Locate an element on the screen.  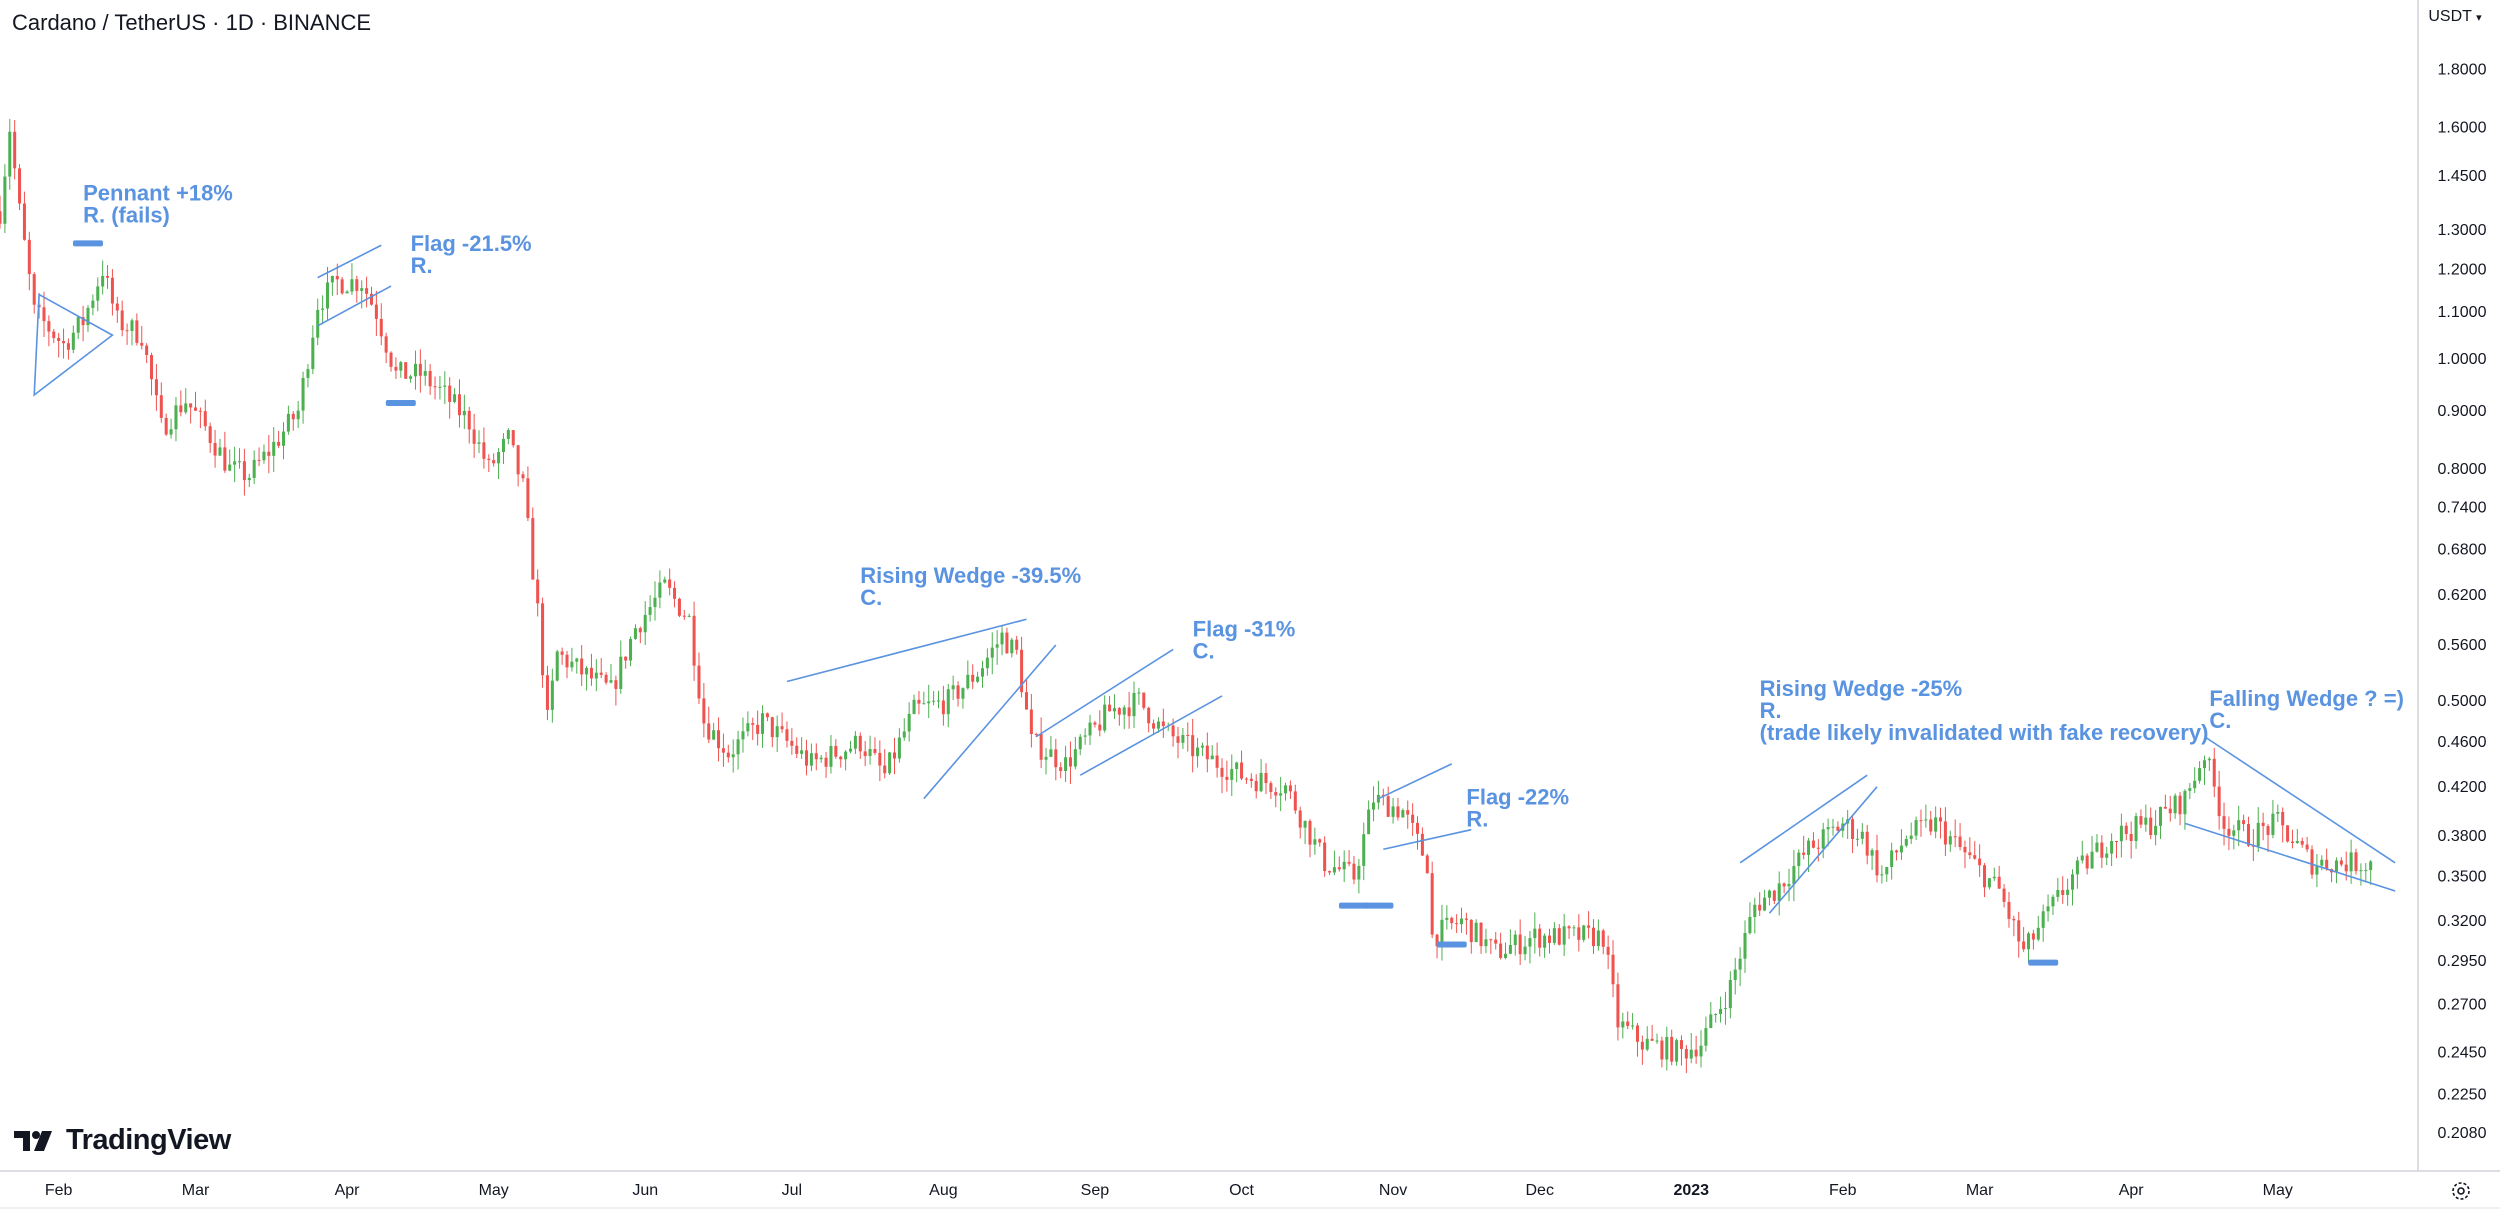
price-tick-label: 0.5600 is located at coordinates (2462, 645).